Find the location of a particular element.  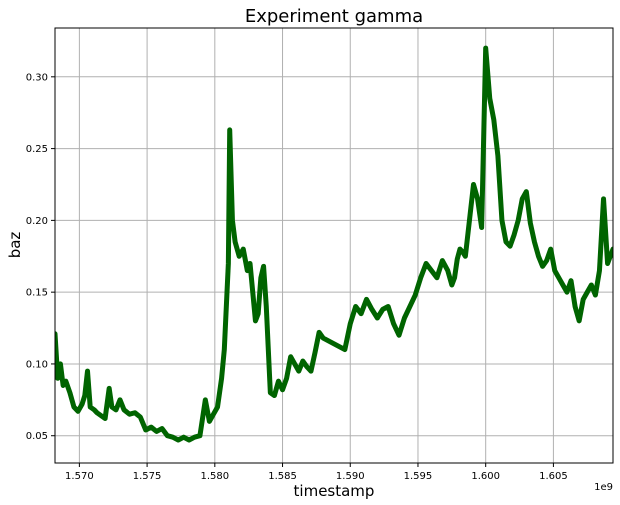

y-tick-label: 0.30 is located at coordinates (37, 77).